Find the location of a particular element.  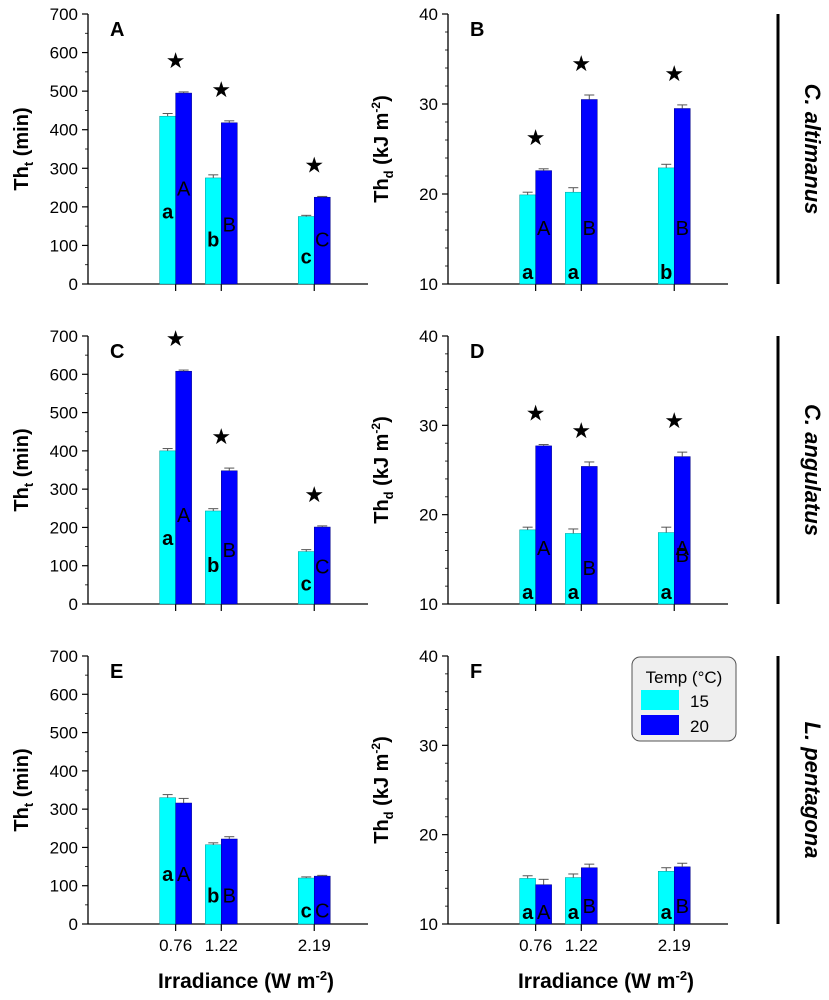

species-name-3: L. pentagona is located at coordinates (812, 790).